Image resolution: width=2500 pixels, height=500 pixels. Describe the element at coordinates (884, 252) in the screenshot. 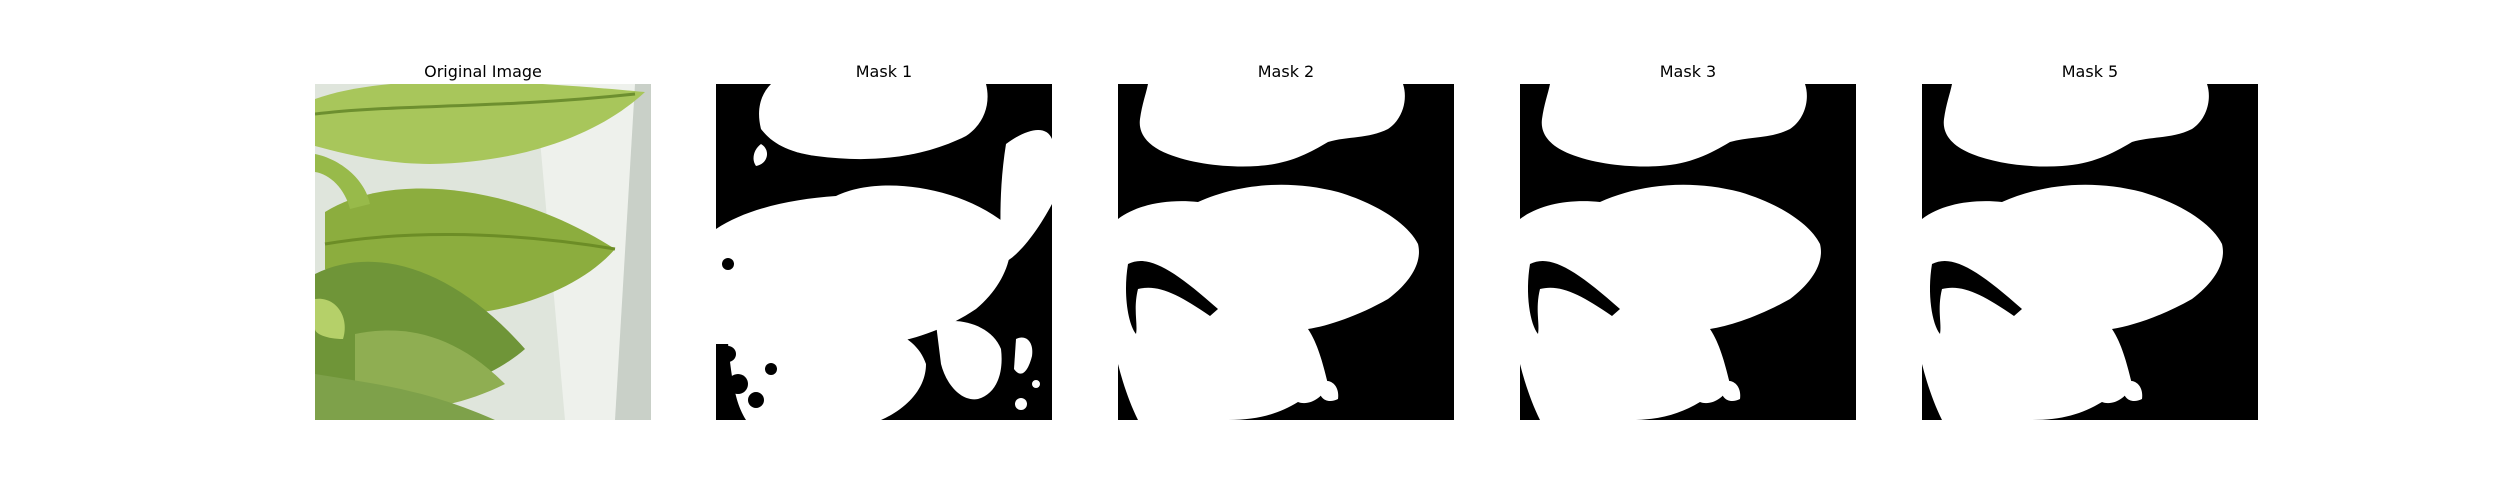

I see `mask-1-image` at that location.